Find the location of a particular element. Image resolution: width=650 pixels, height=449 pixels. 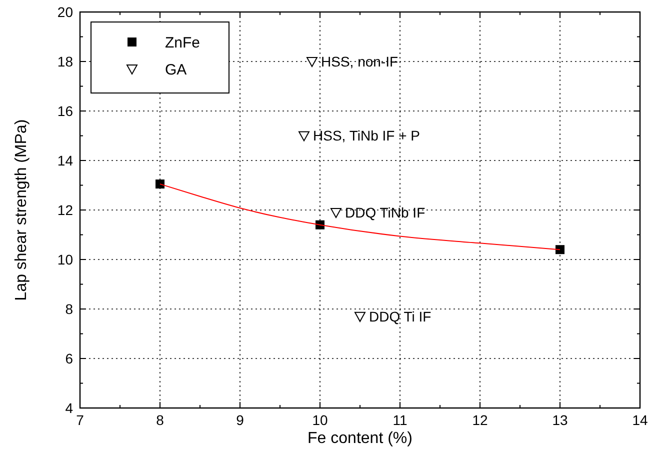

x-tick-label: 10 is located at coordinates (320, 420).